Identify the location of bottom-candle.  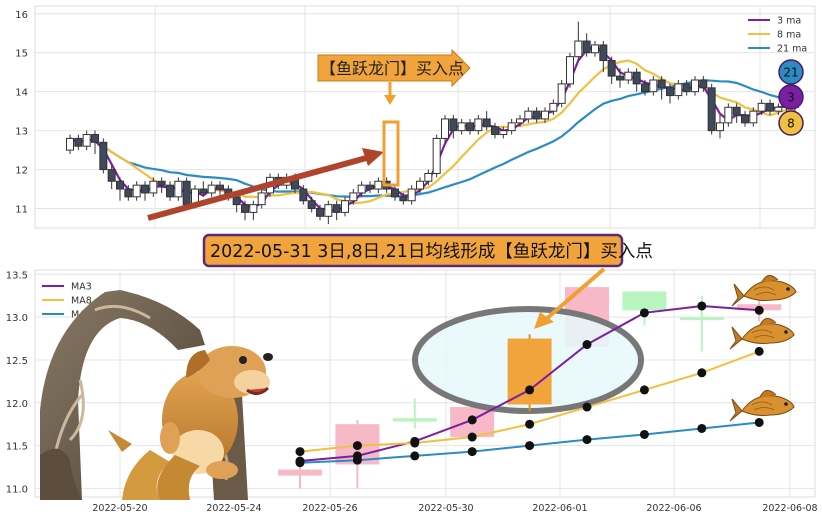
(529, 373).